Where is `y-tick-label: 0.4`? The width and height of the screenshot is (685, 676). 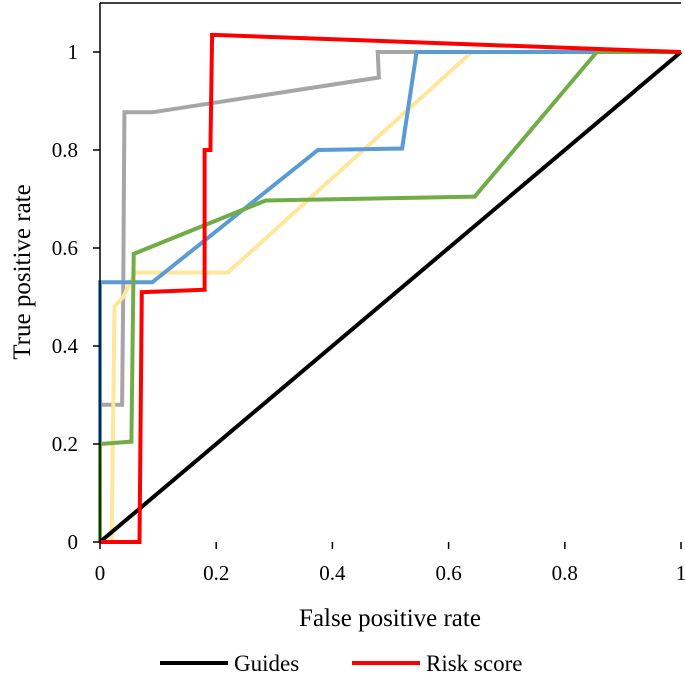
y-tick-label: 0.4 is located at coordinates (65, 346).